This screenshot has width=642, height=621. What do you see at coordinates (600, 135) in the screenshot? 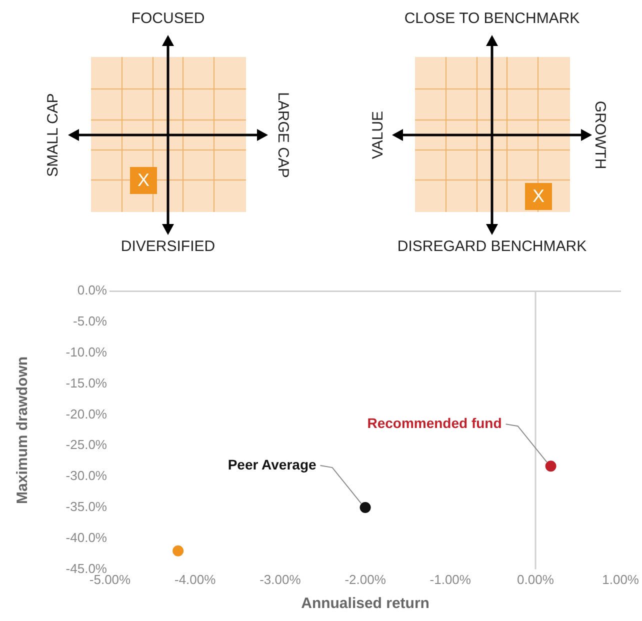
I see `text: GROWTH` at bounding box center [600, 135].